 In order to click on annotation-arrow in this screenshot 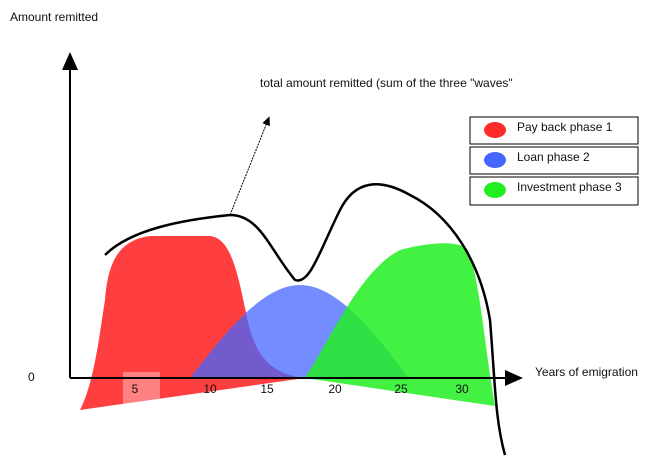, I will do `click(249, 166)`.